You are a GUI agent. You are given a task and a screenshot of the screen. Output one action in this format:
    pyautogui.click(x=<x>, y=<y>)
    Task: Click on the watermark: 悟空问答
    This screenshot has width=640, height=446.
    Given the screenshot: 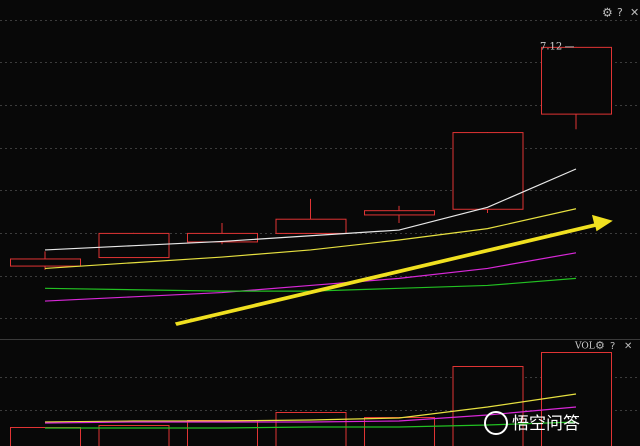 What is the action you would take?
    pyautogui.click(x=546, y=424)
    